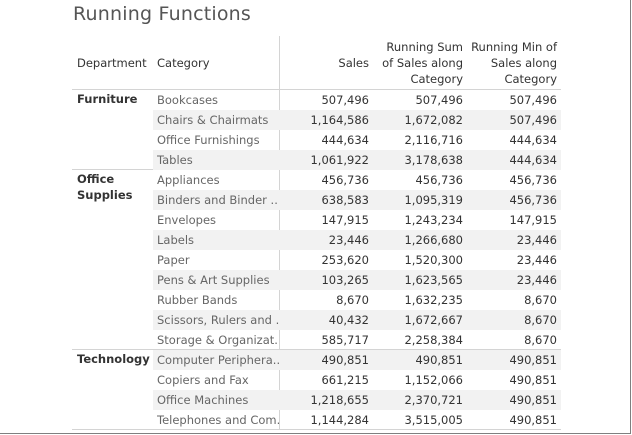 This screenshot has height=435, width=632. I want to click on running-sum-cell: 1,520,300, so click(433, 260).